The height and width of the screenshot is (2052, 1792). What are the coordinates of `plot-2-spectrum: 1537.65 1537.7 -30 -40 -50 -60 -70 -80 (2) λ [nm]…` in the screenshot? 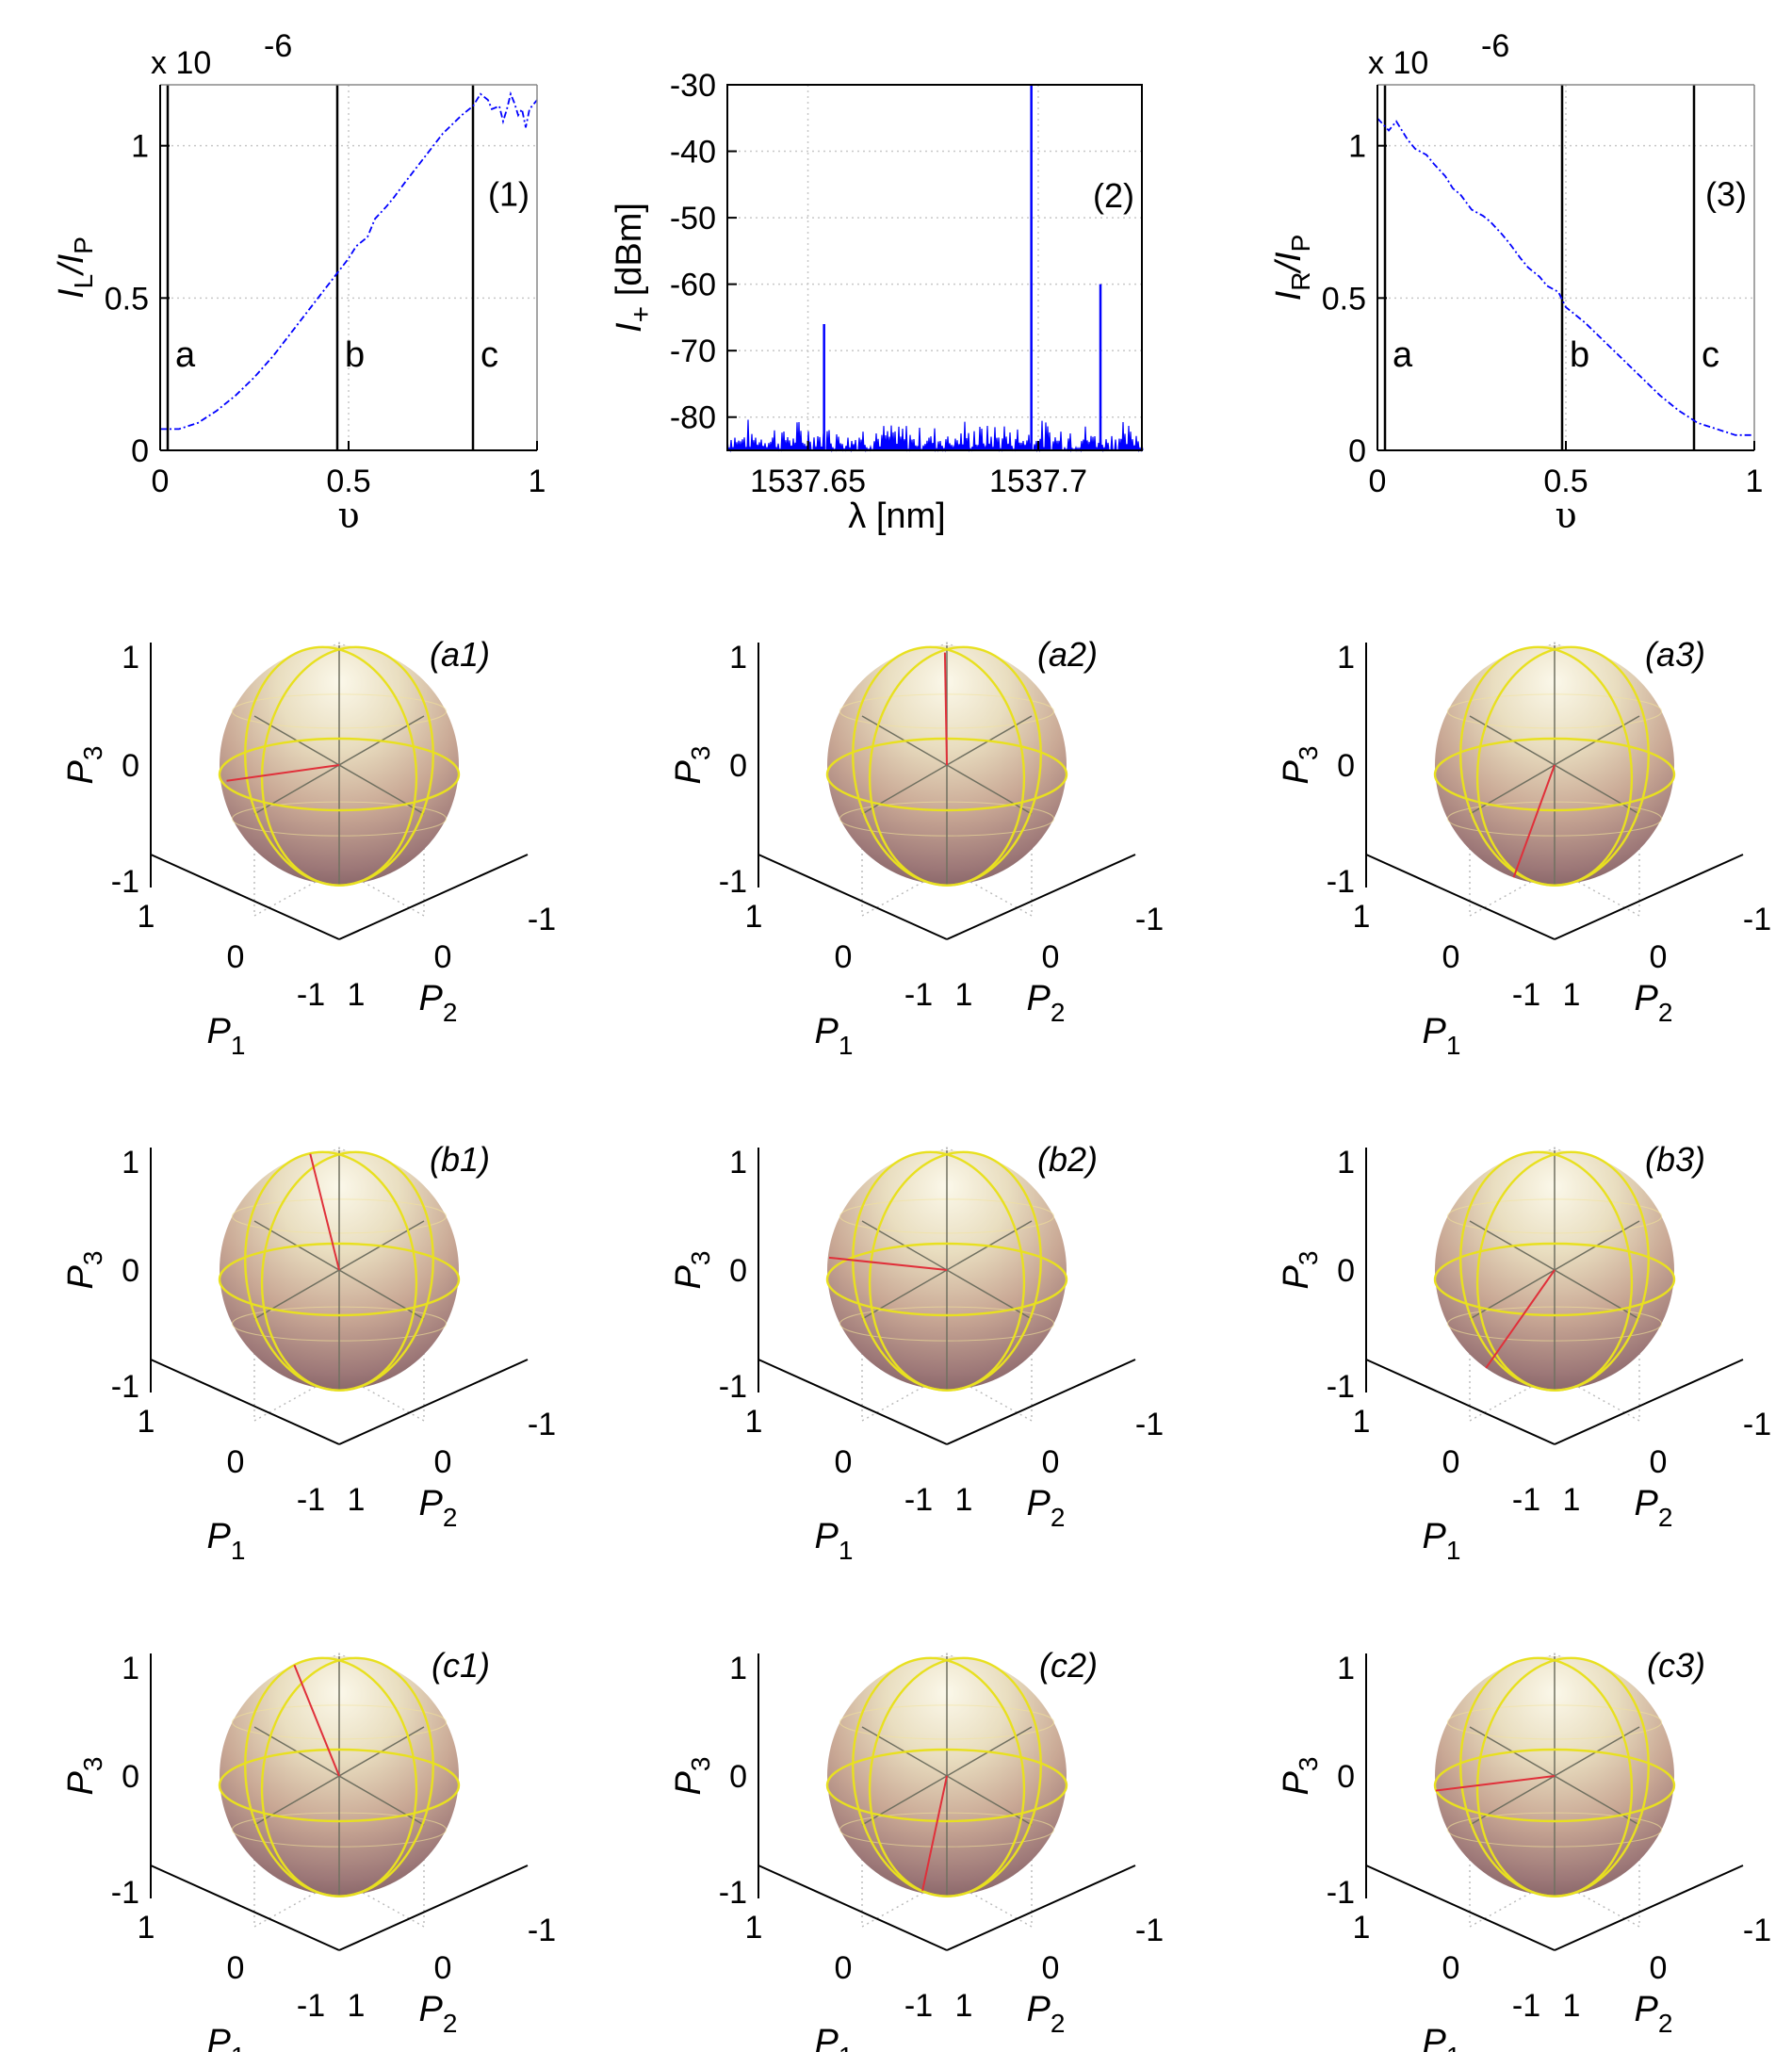 It's located at (877, 302).